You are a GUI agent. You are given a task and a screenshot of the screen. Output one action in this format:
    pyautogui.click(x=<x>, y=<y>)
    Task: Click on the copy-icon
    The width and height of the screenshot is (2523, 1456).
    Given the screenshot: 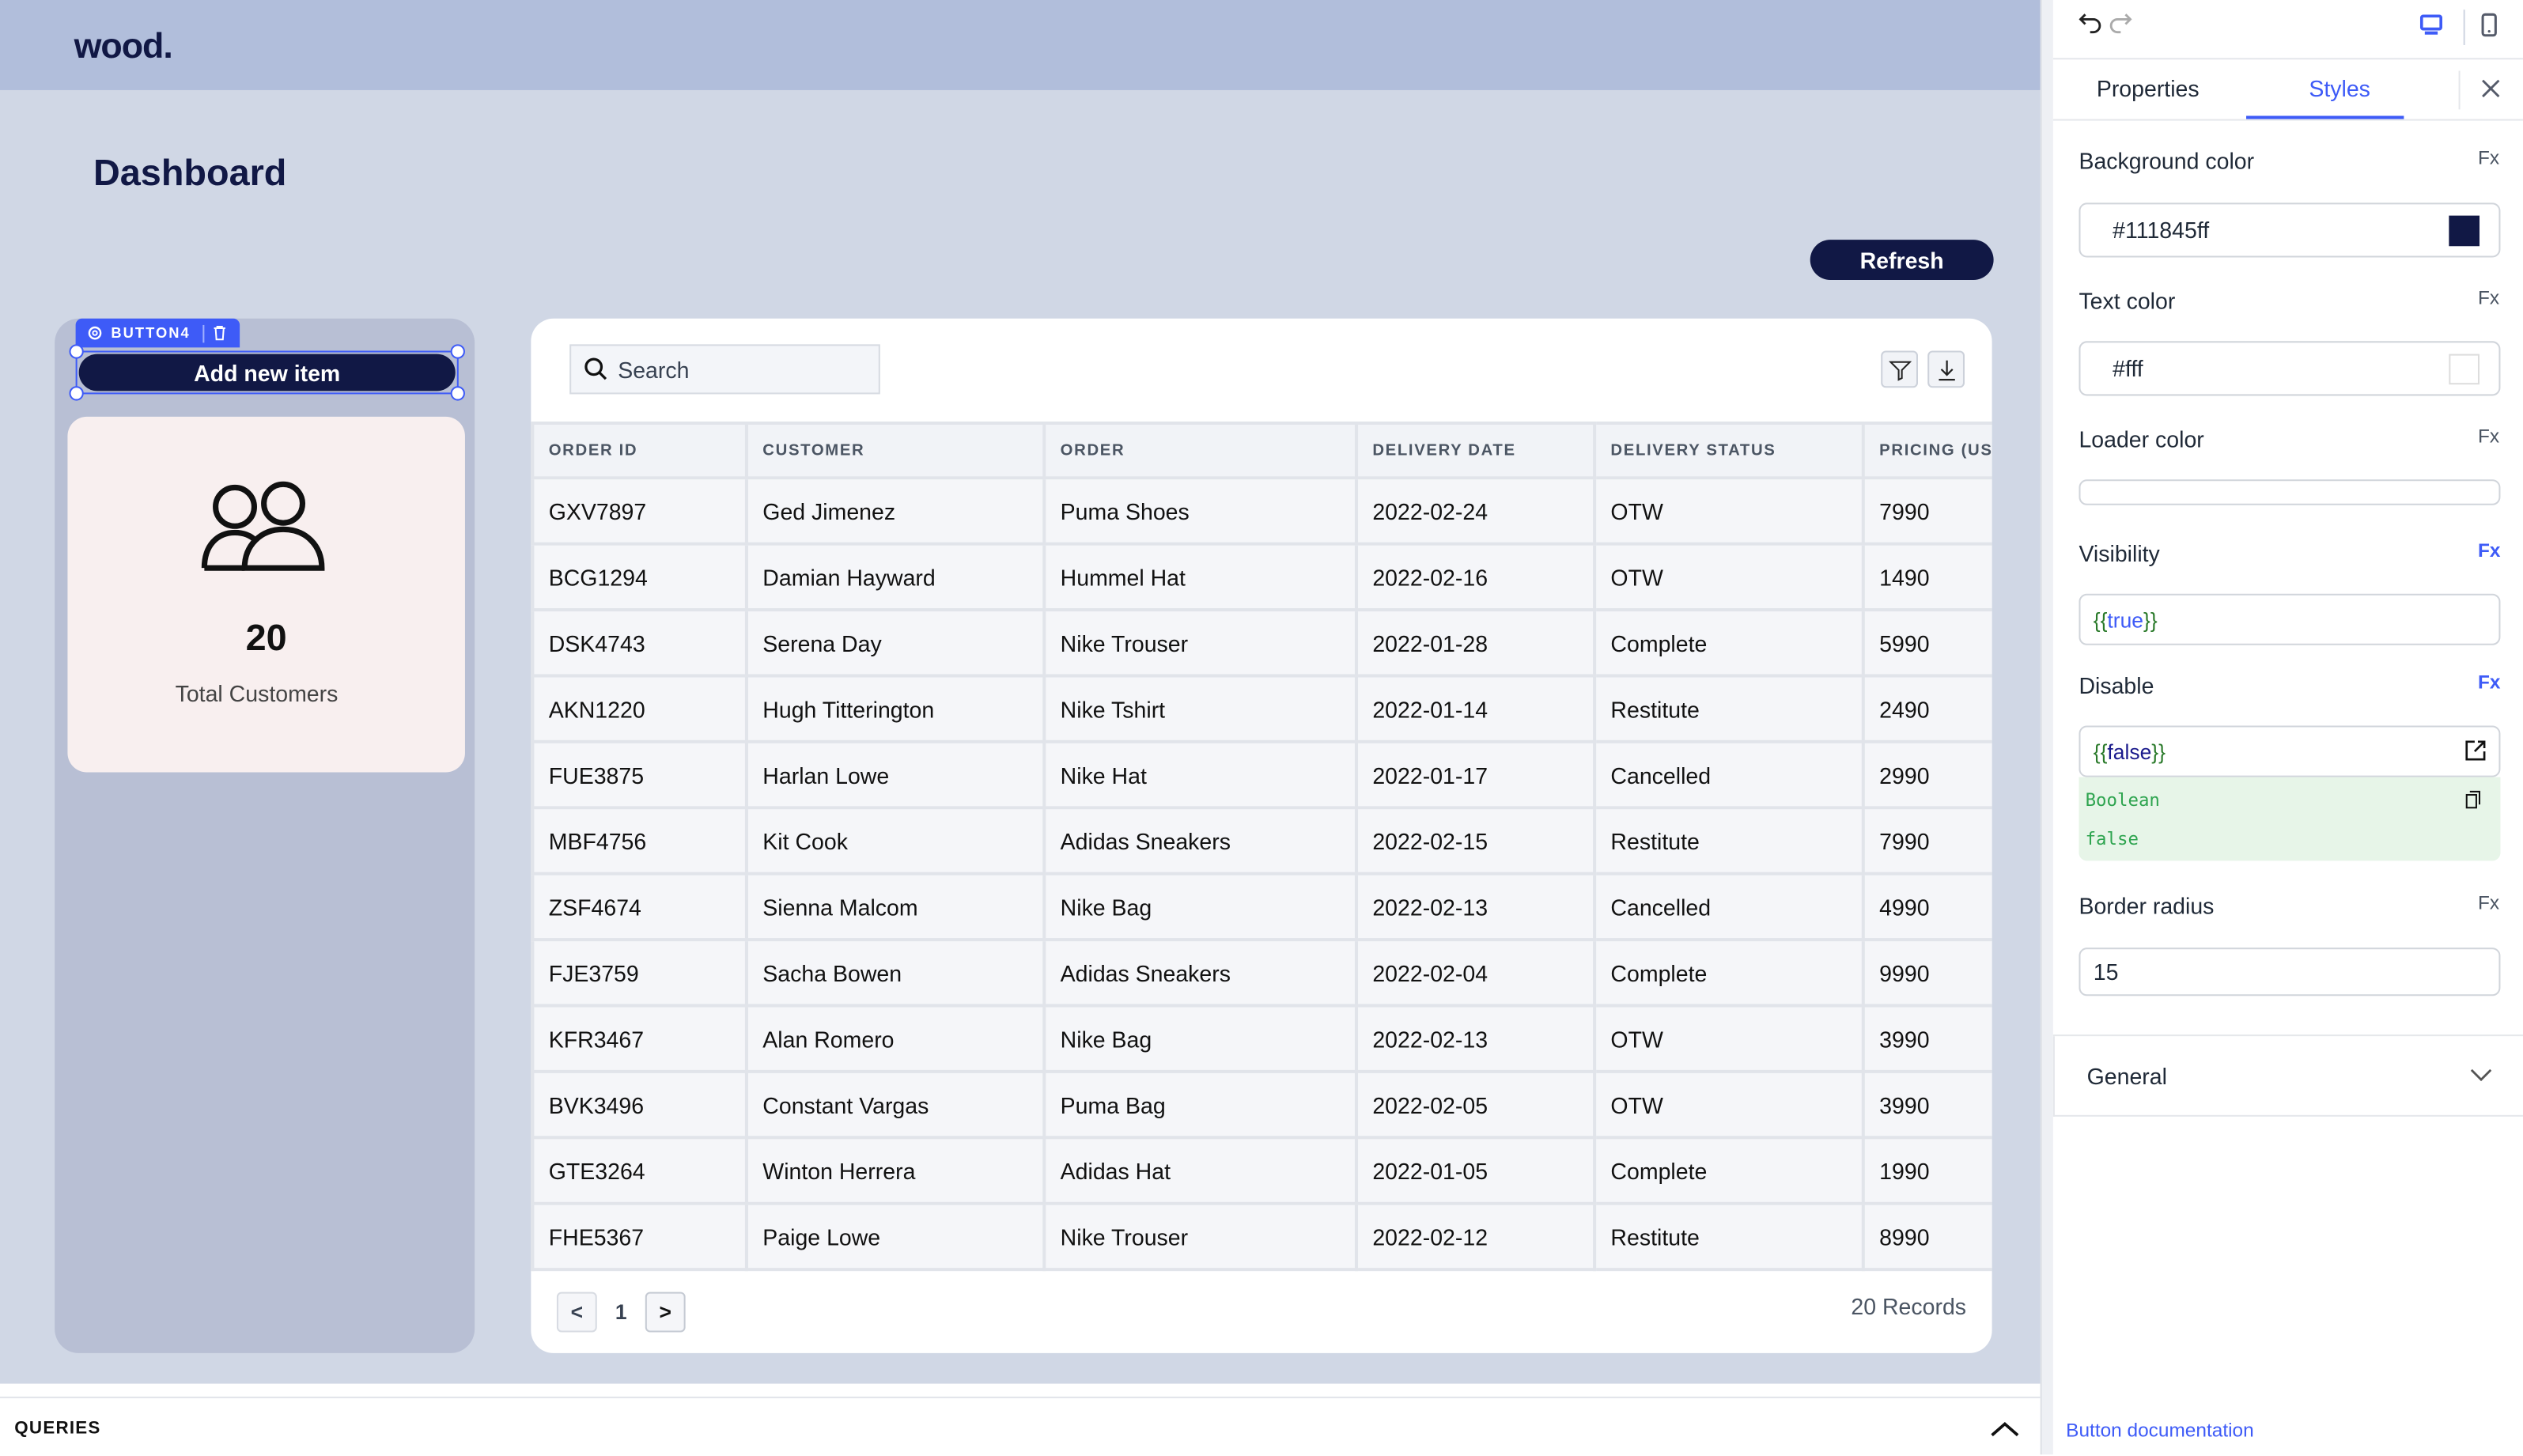 What is the action you would take?
    pyautogui.click(x=2473, y=799)
    